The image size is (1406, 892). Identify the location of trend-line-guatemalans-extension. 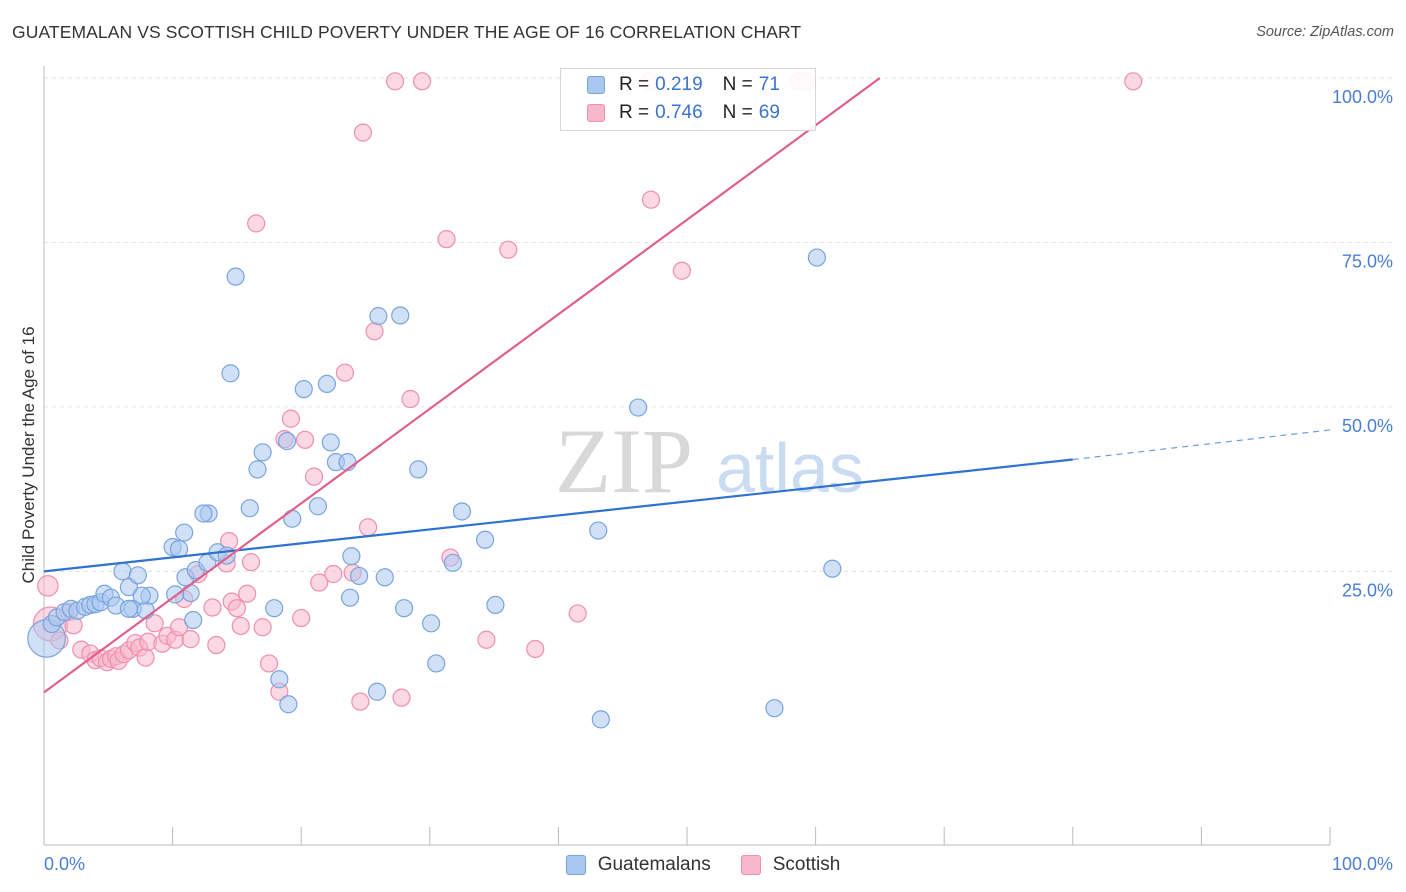
(1201, 445).